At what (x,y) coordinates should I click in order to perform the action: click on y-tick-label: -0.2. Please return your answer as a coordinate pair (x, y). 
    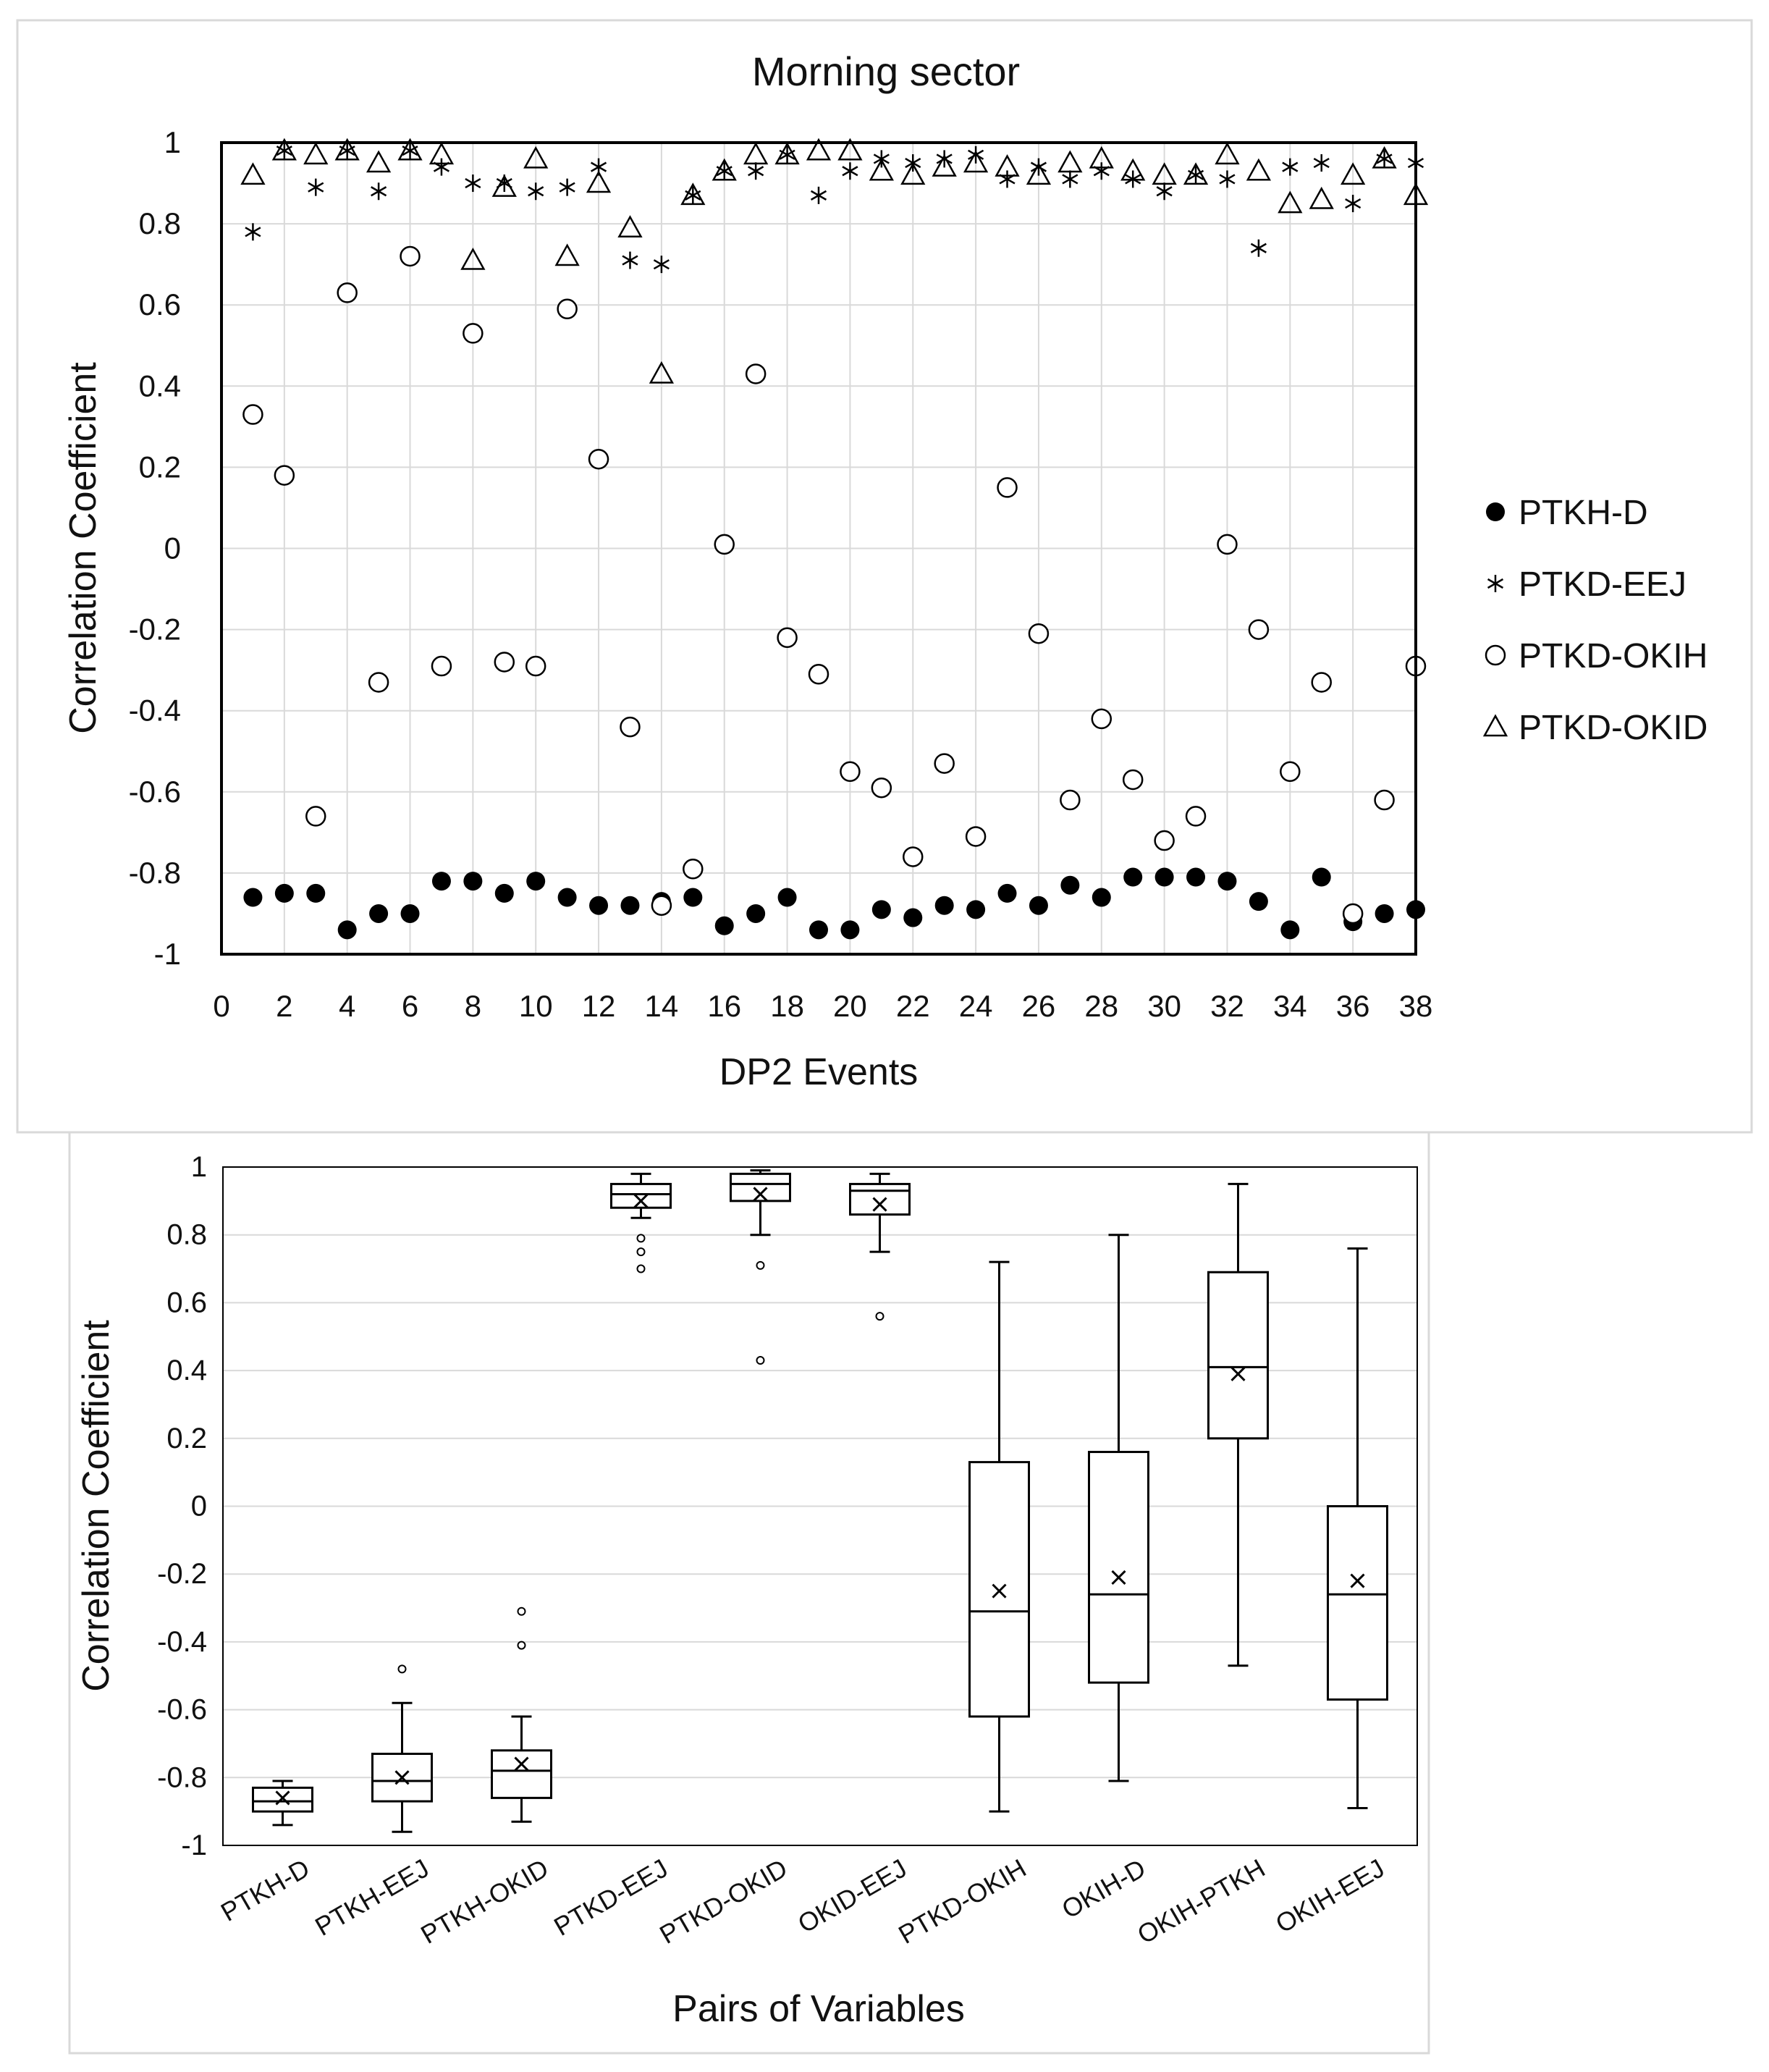
    Looking at the image, I should click on (182, 1574).